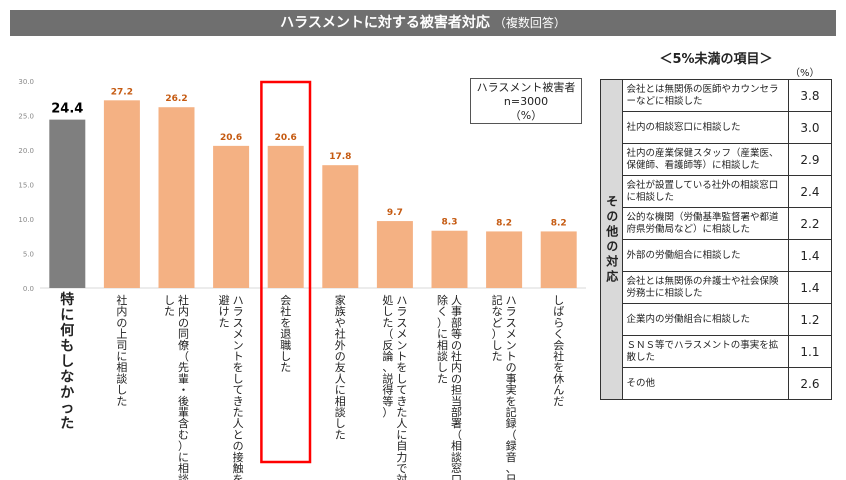  I want to click on side-table-row: 会社が設置している社外の相談窓口に相談した 2.4, so click(717, 191).